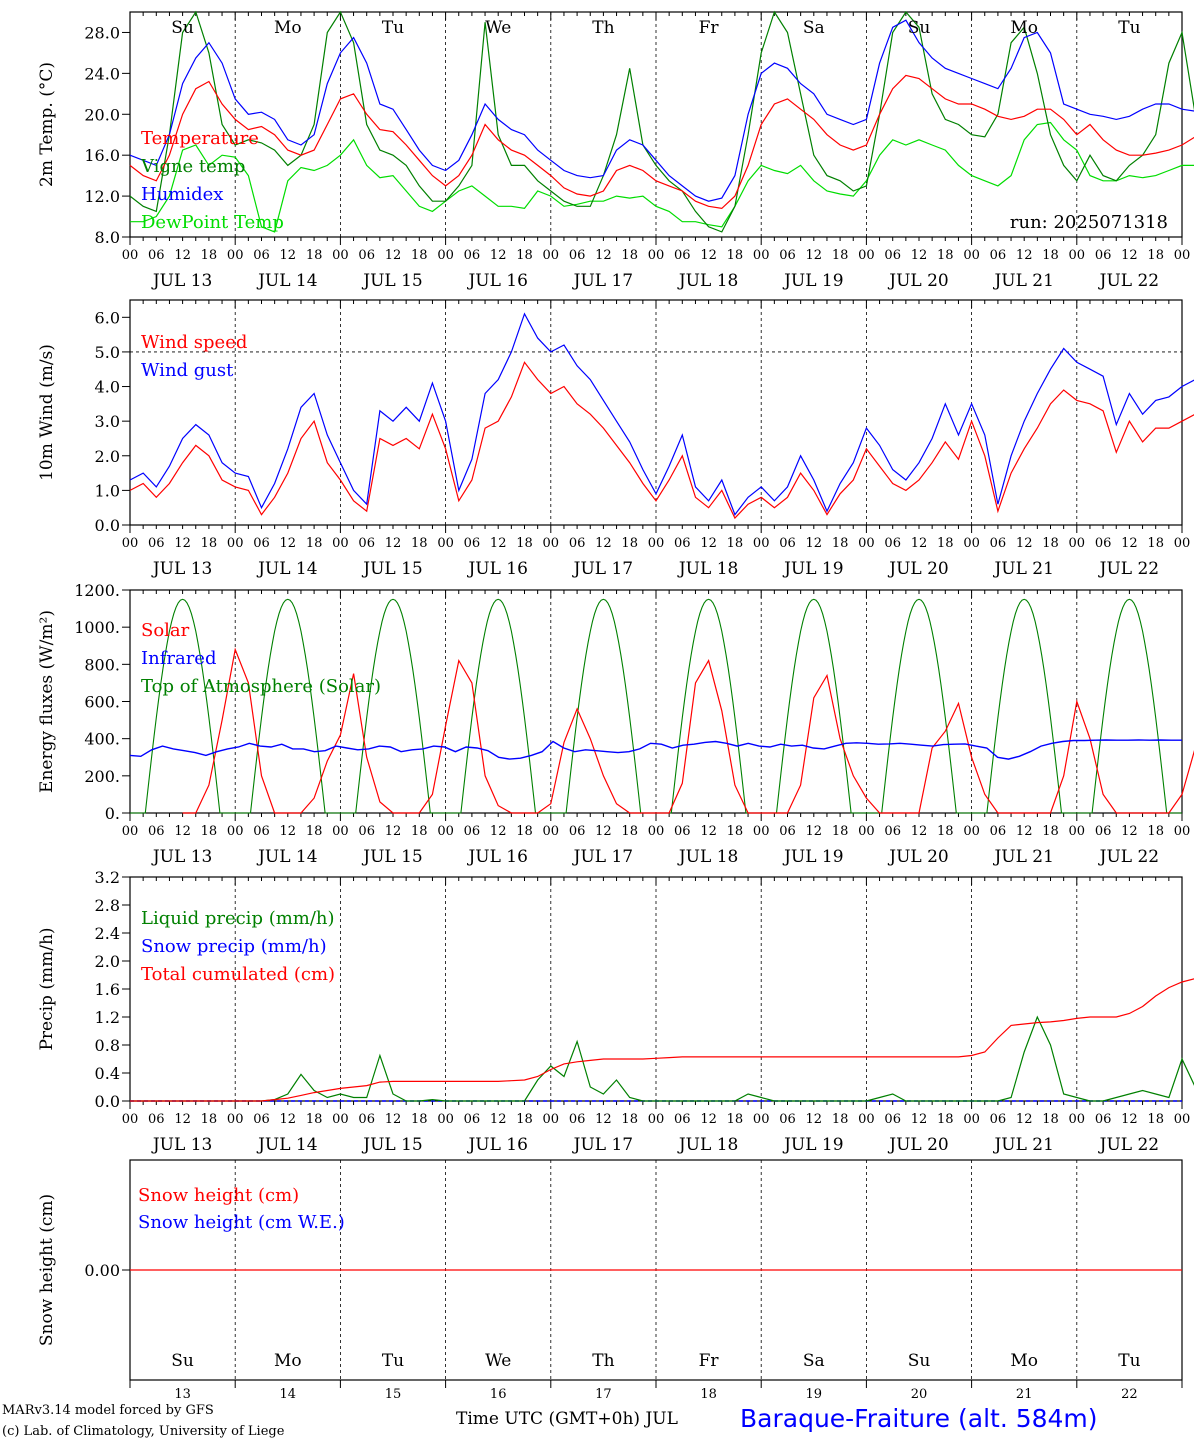 The height and width of the screenshot is (1440, 1194). I want to click on y-tick-label: 0.00, so click(102, 1270).